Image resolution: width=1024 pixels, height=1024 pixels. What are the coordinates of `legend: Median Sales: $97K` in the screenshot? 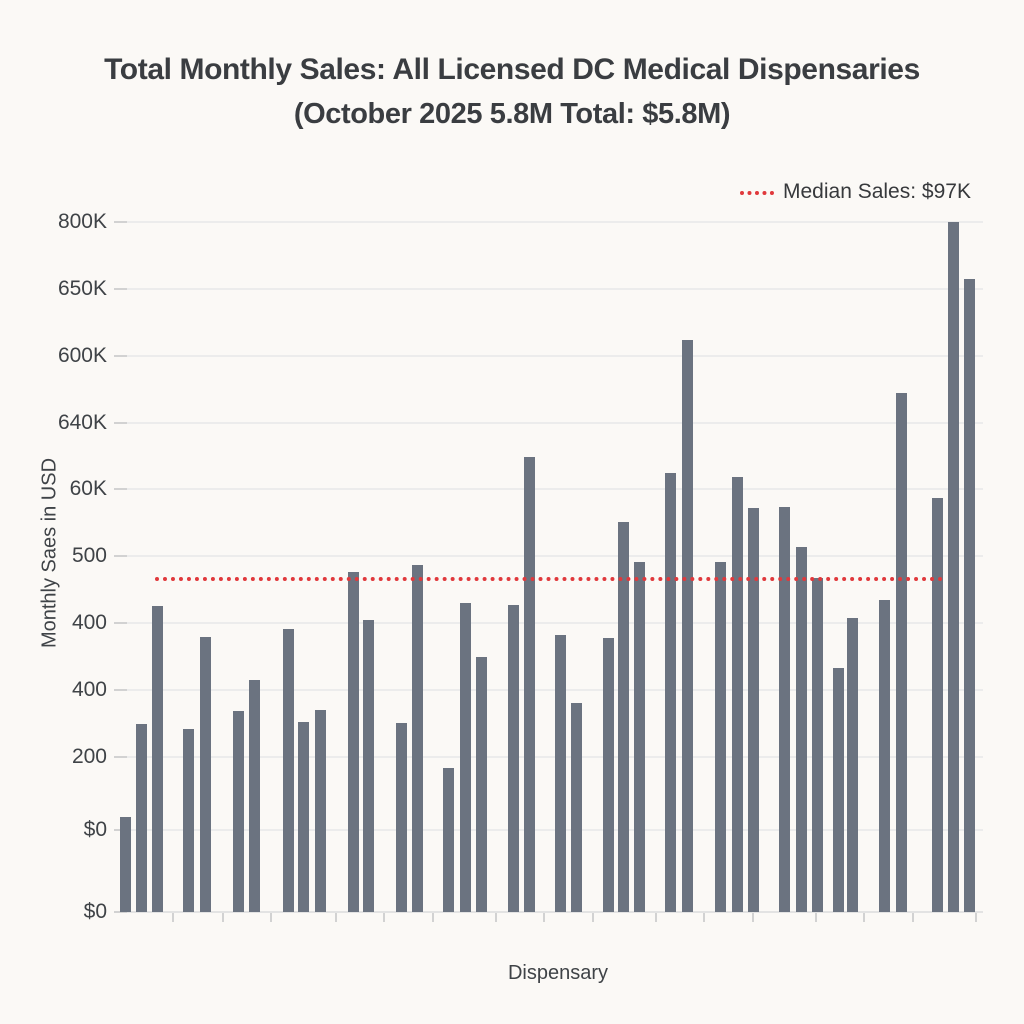 It's located at (855, 192).